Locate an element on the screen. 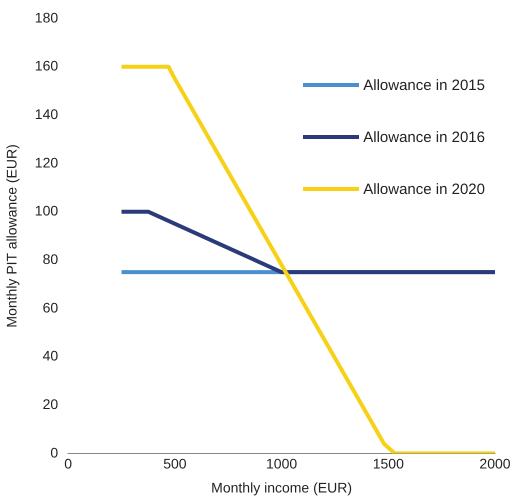 The image size is (515, 501). y-axis-title: Monthly PIT allowance (EUR) is located at coordinates (11, 236).